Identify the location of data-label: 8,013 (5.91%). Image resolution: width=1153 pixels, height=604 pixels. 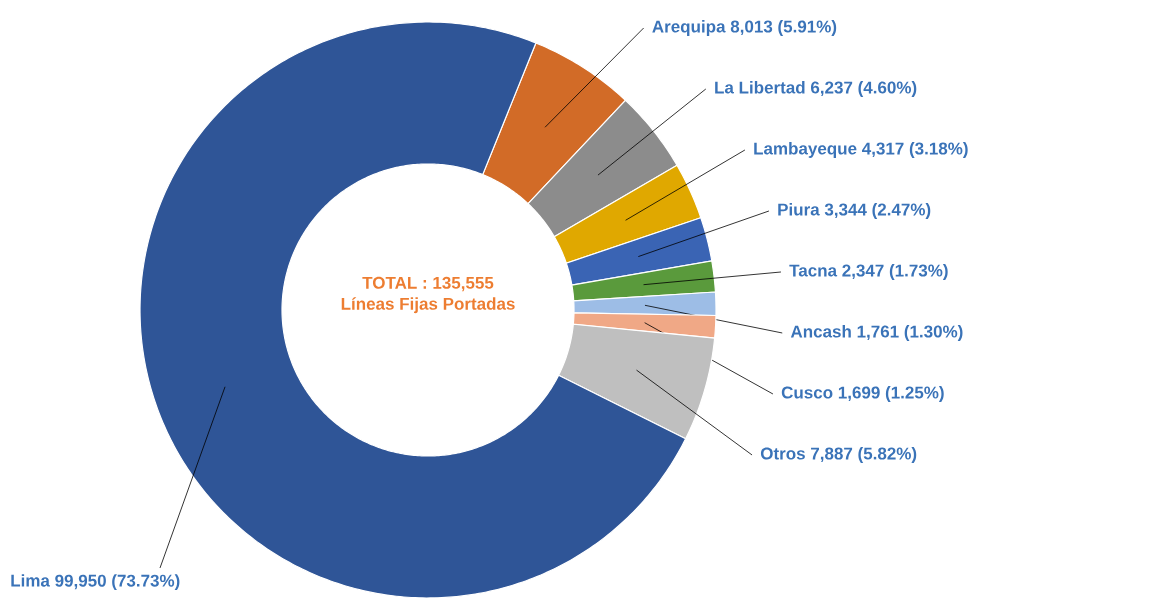
(783, 28).